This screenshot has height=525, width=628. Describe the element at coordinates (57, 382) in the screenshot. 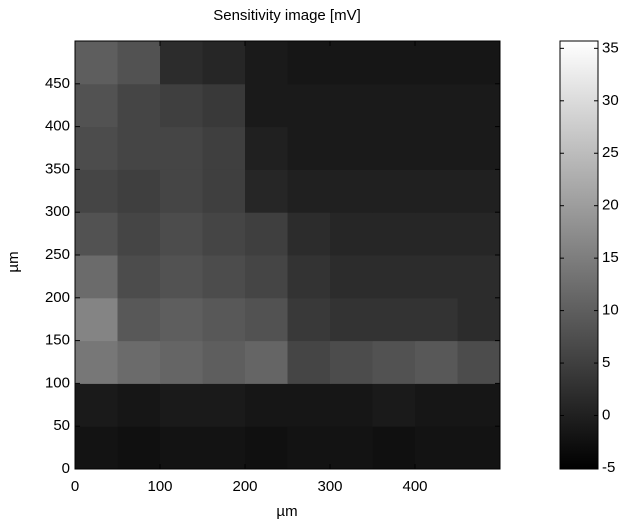

I see `y-tick-label: 100` at that location.